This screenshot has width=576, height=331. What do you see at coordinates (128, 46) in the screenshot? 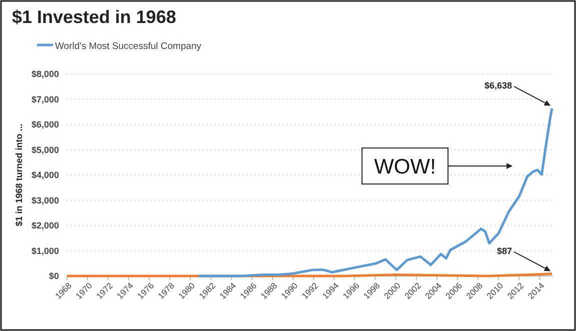
I see `legend-label: World's Most Successful Company` at bounding box center [128, 46].